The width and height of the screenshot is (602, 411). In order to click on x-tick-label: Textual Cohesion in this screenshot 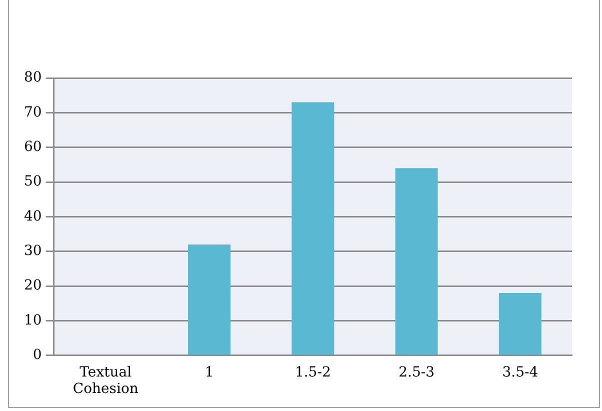, I will do `click(105, 381)`.